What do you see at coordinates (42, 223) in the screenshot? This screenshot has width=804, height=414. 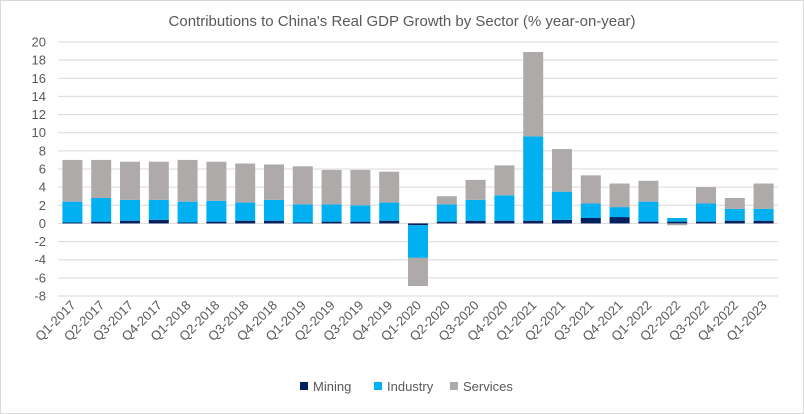 I see `y-tick-label: 0` at bounding box center [42, 223].